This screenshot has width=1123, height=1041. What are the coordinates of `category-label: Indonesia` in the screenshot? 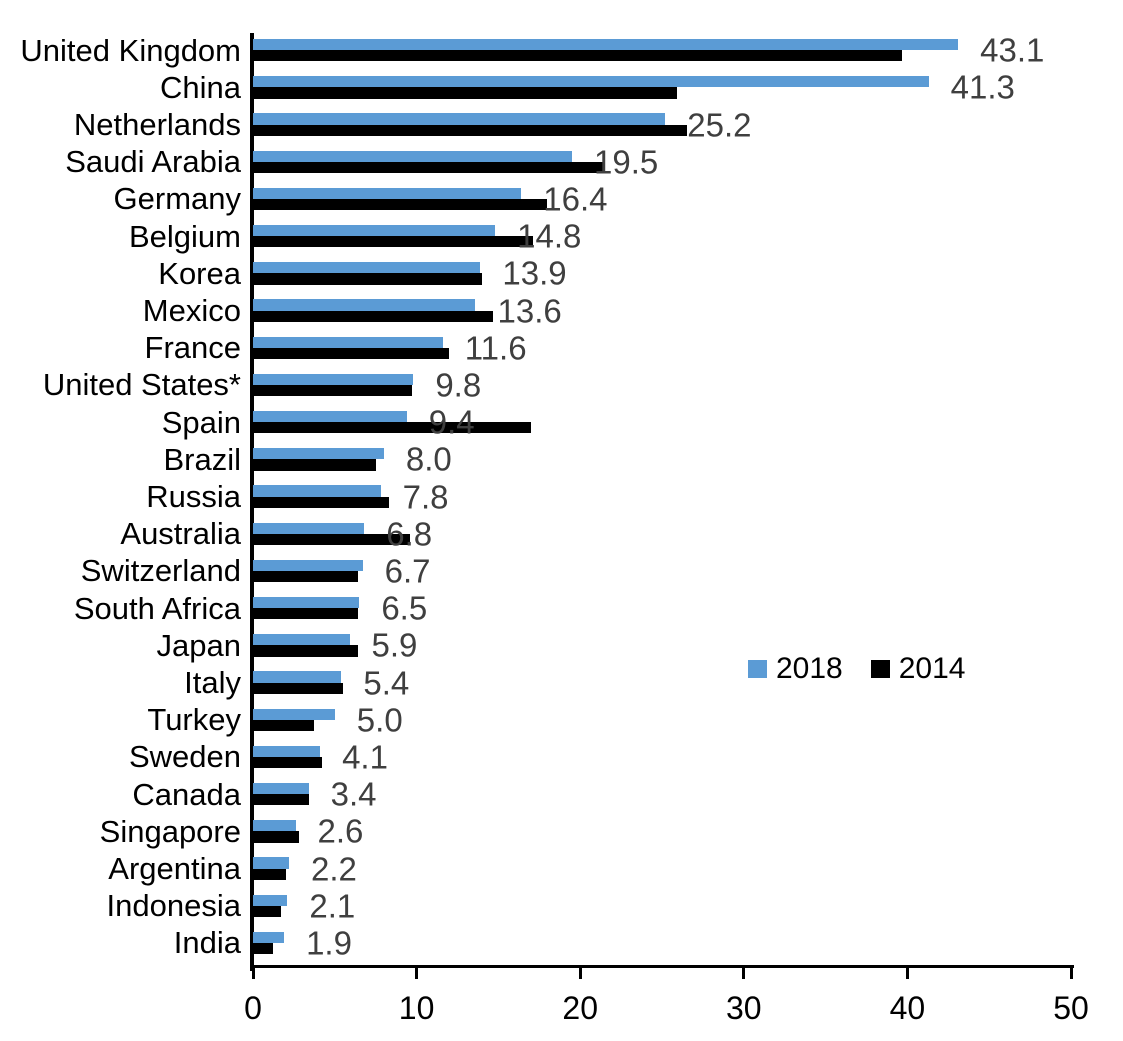 It's located at (173, 906).